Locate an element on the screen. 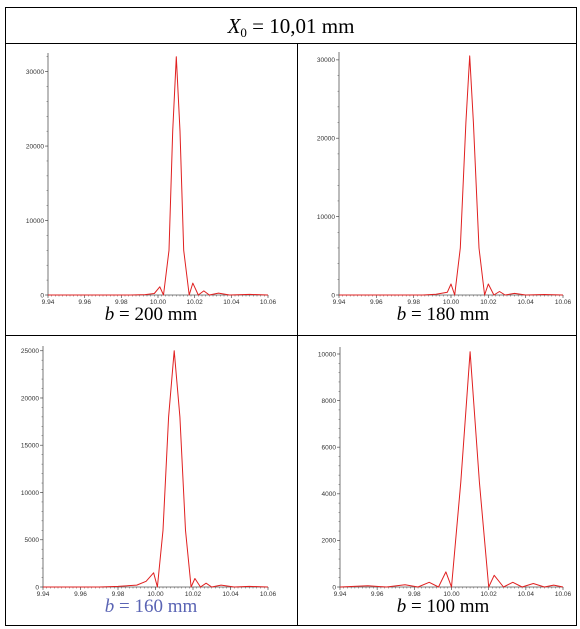  y-tick-label: 4000 is located at coordinates (329, 494).